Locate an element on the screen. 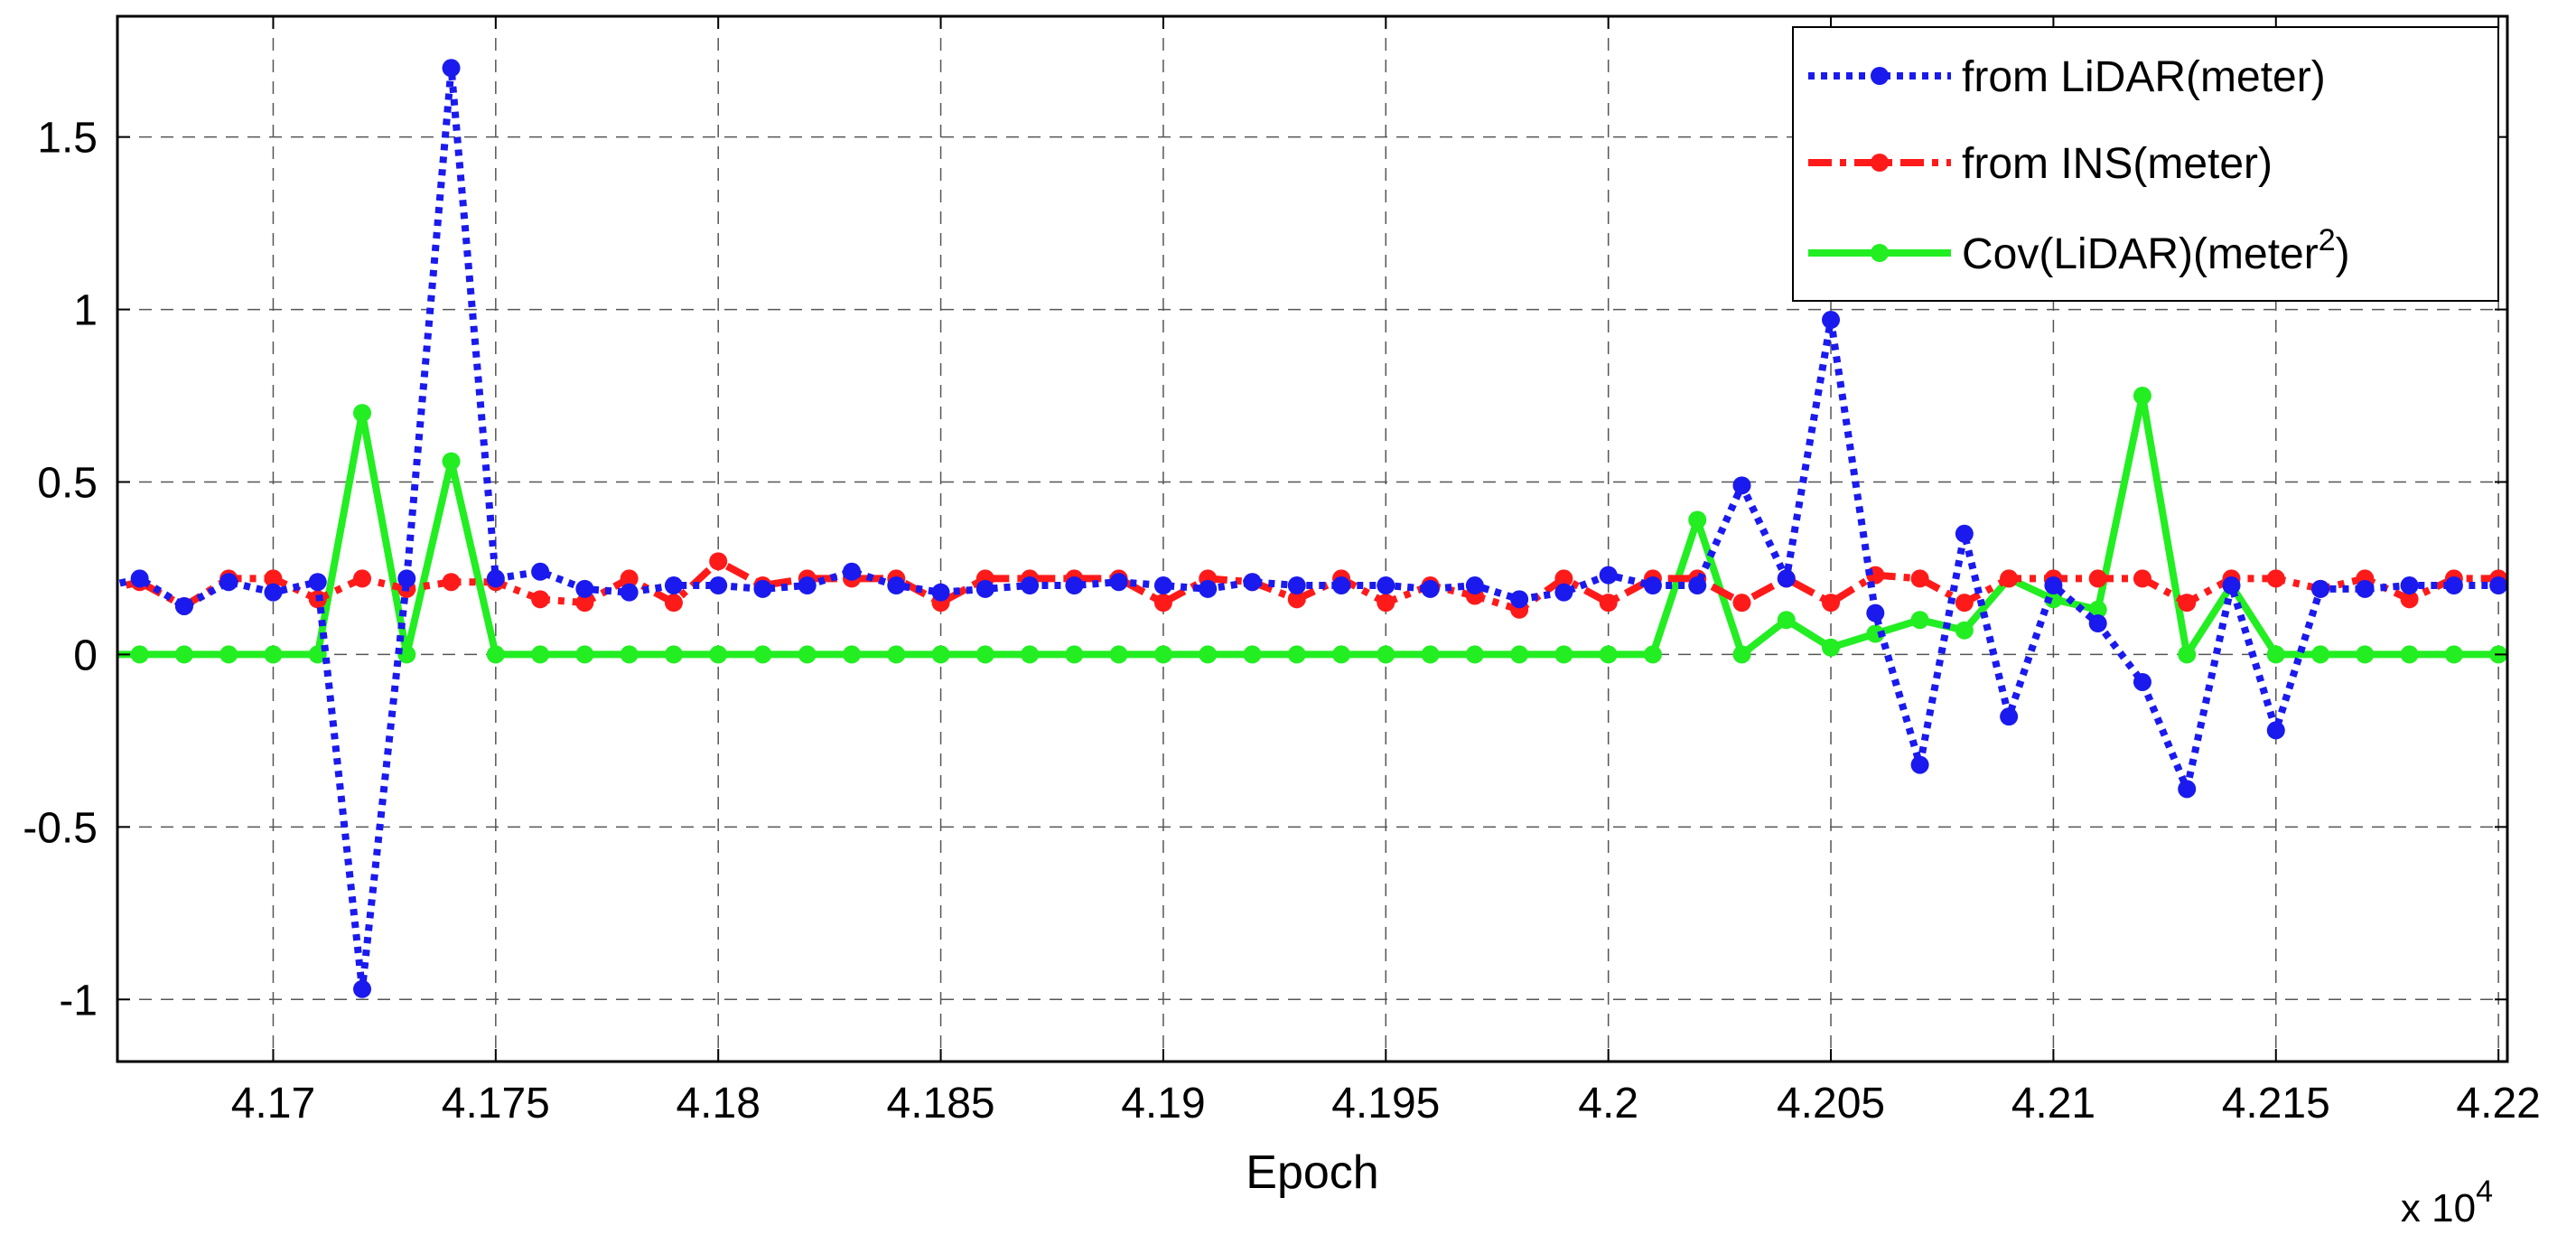 This screenshot has width=2576, height=1235. x-tick-label: 4.18 is located at coordinates (718, 1104).